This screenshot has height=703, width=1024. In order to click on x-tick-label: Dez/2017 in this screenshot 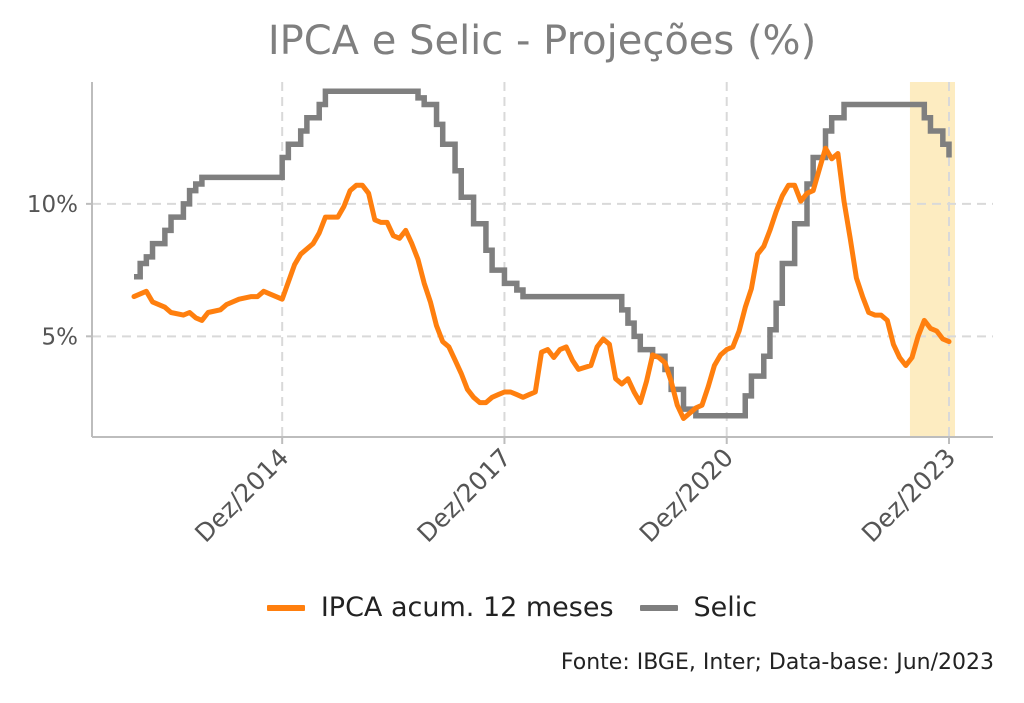, I will do `click(463, 495)`.